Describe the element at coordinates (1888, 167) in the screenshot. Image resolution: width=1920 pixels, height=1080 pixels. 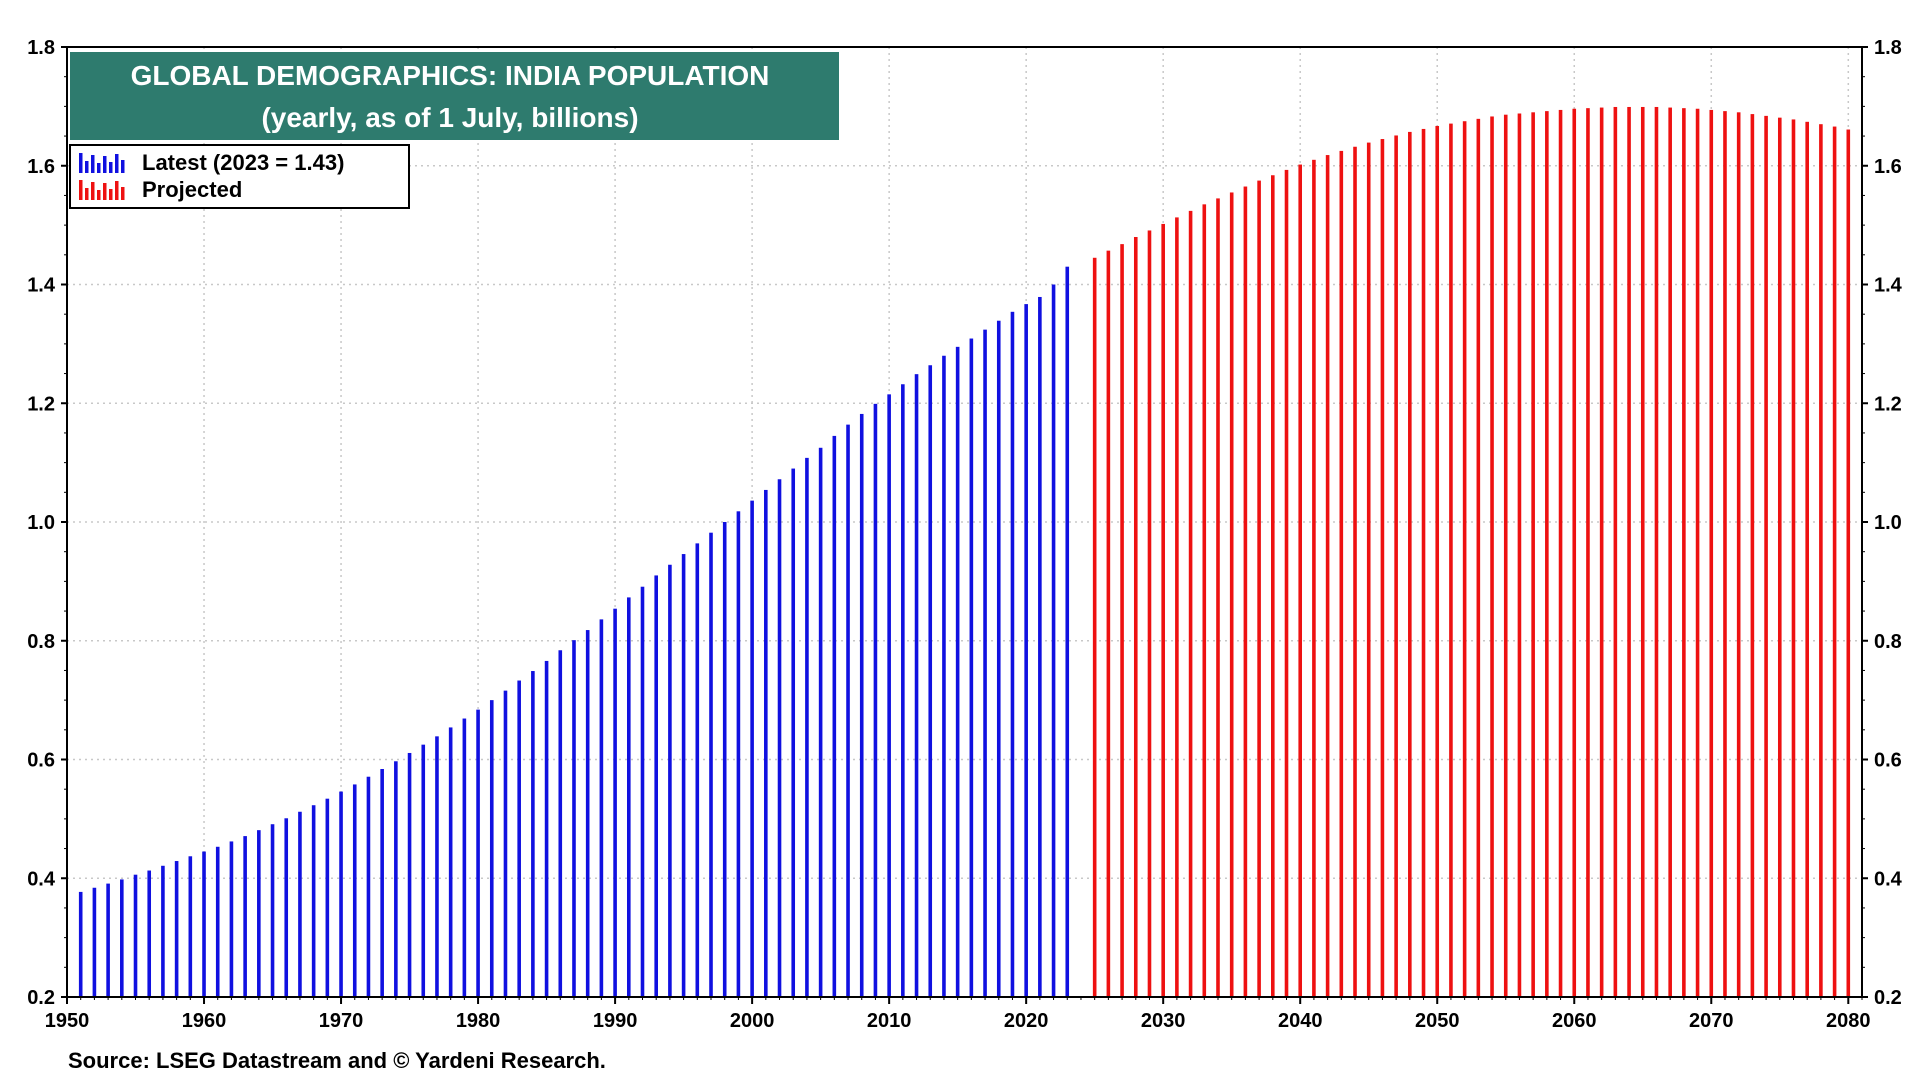
I see `y-tick-label-right: 1.6` at that location.